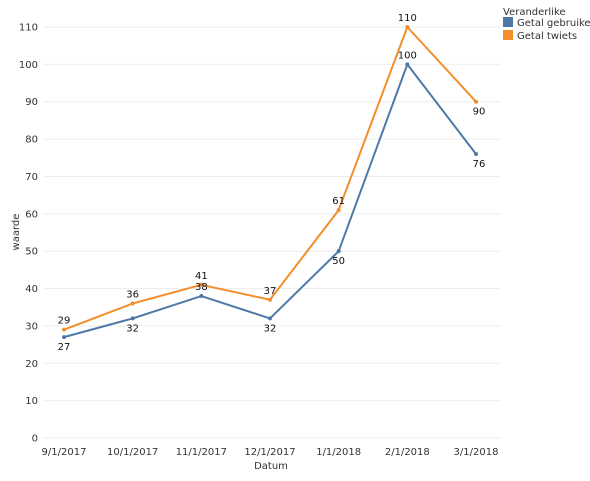 This screenshot has height=481, width=590. I want to click on y-tick-label: 70, so click(31, 177).